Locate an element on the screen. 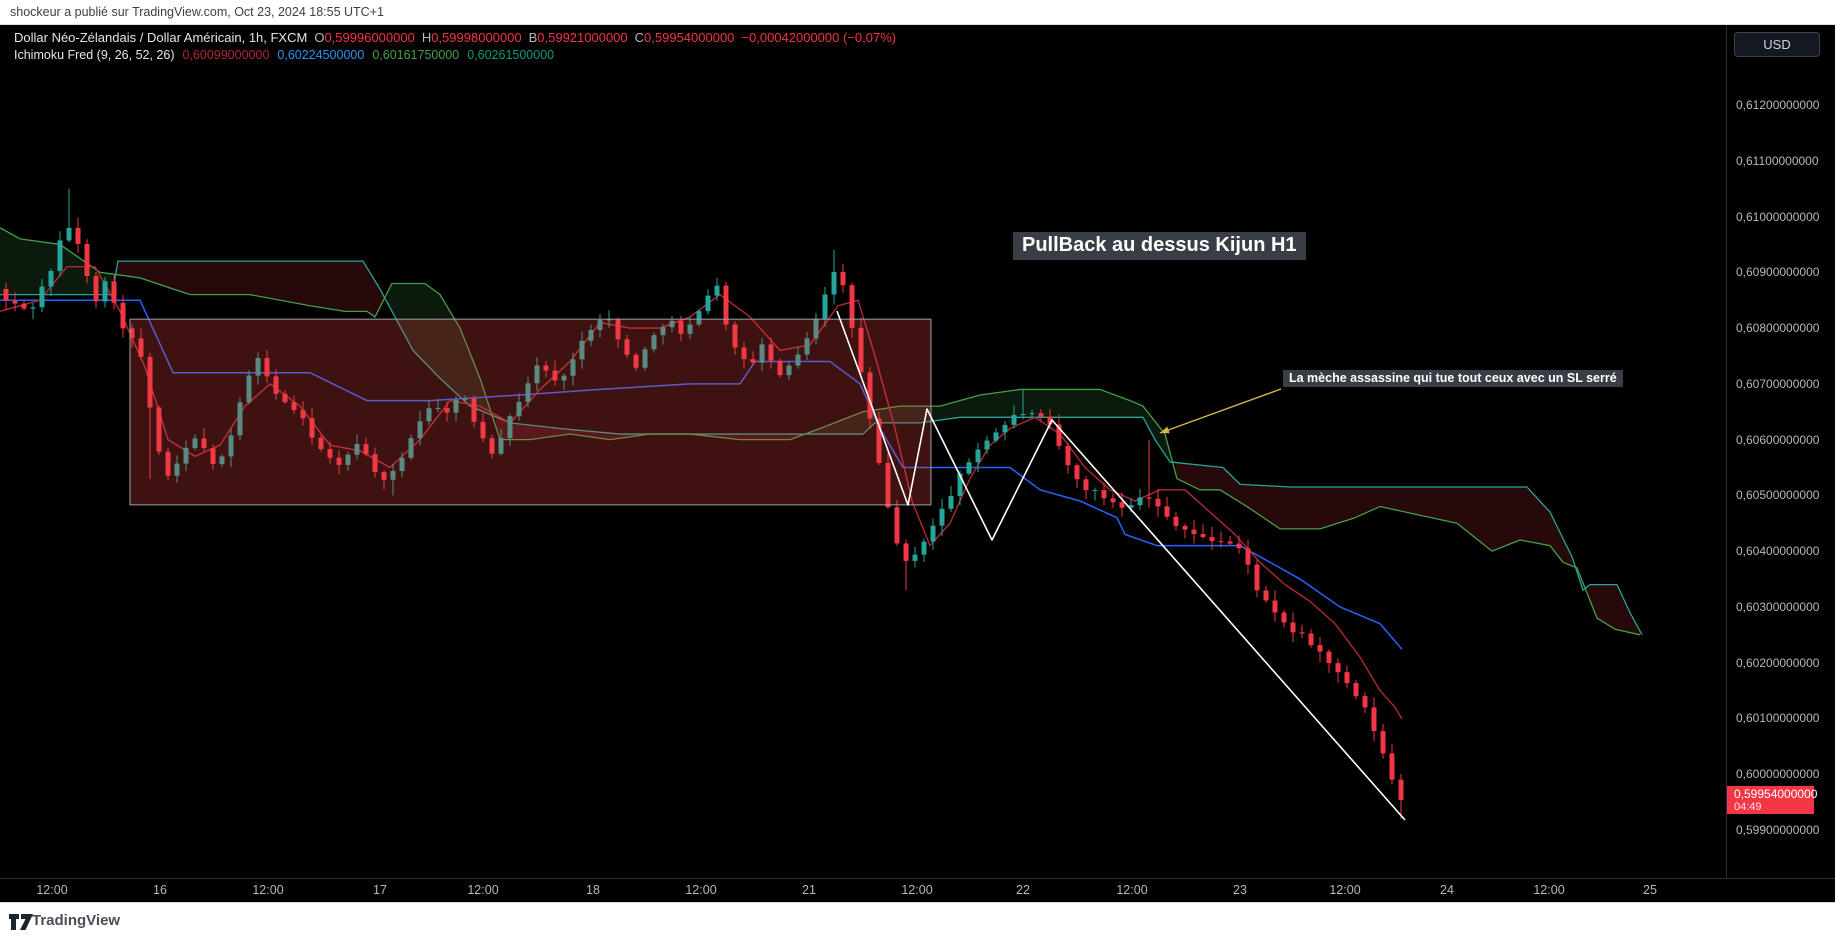  ichimoku-cloud-bearish is located at coordinates (1374, 514).